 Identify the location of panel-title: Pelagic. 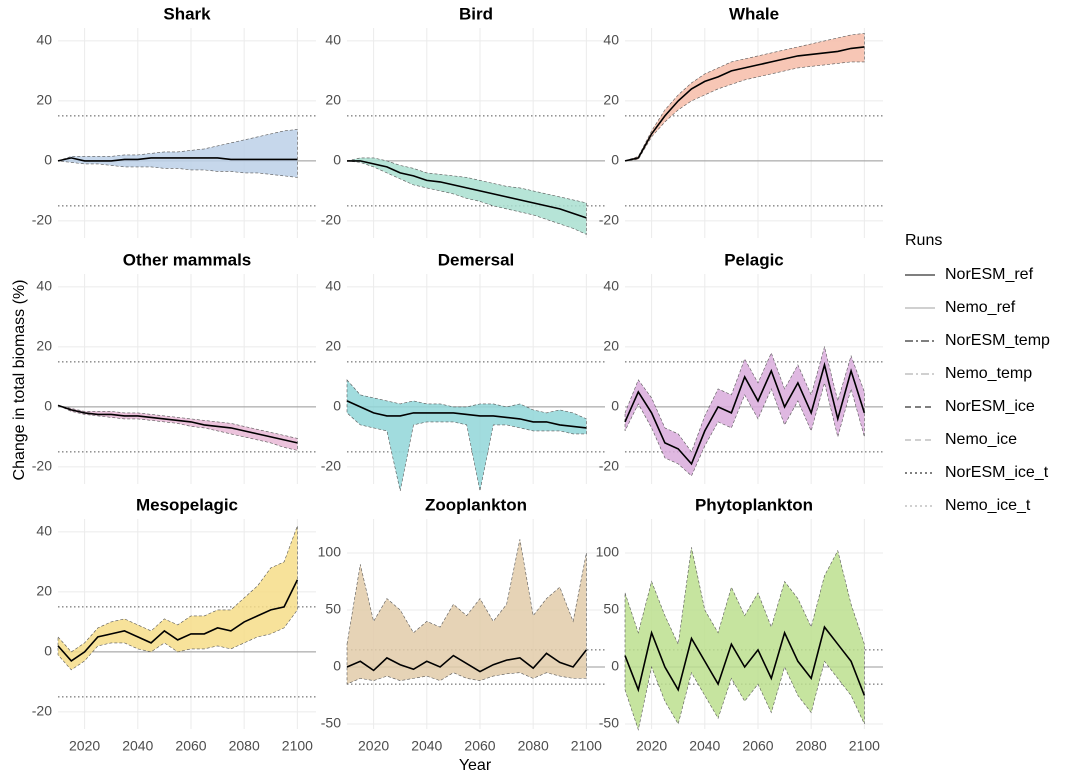
(754, 259).